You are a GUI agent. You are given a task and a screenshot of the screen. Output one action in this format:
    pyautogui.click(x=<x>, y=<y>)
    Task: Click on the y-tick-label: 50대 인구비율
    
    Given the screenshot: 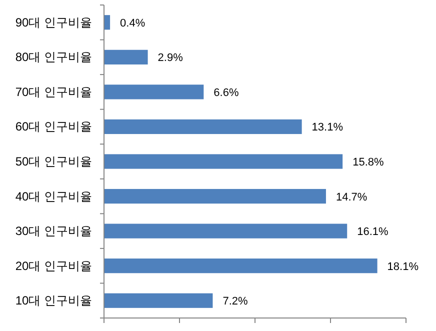 What is the action you would take?
    pyautogui.click(x=53, y=161)
    